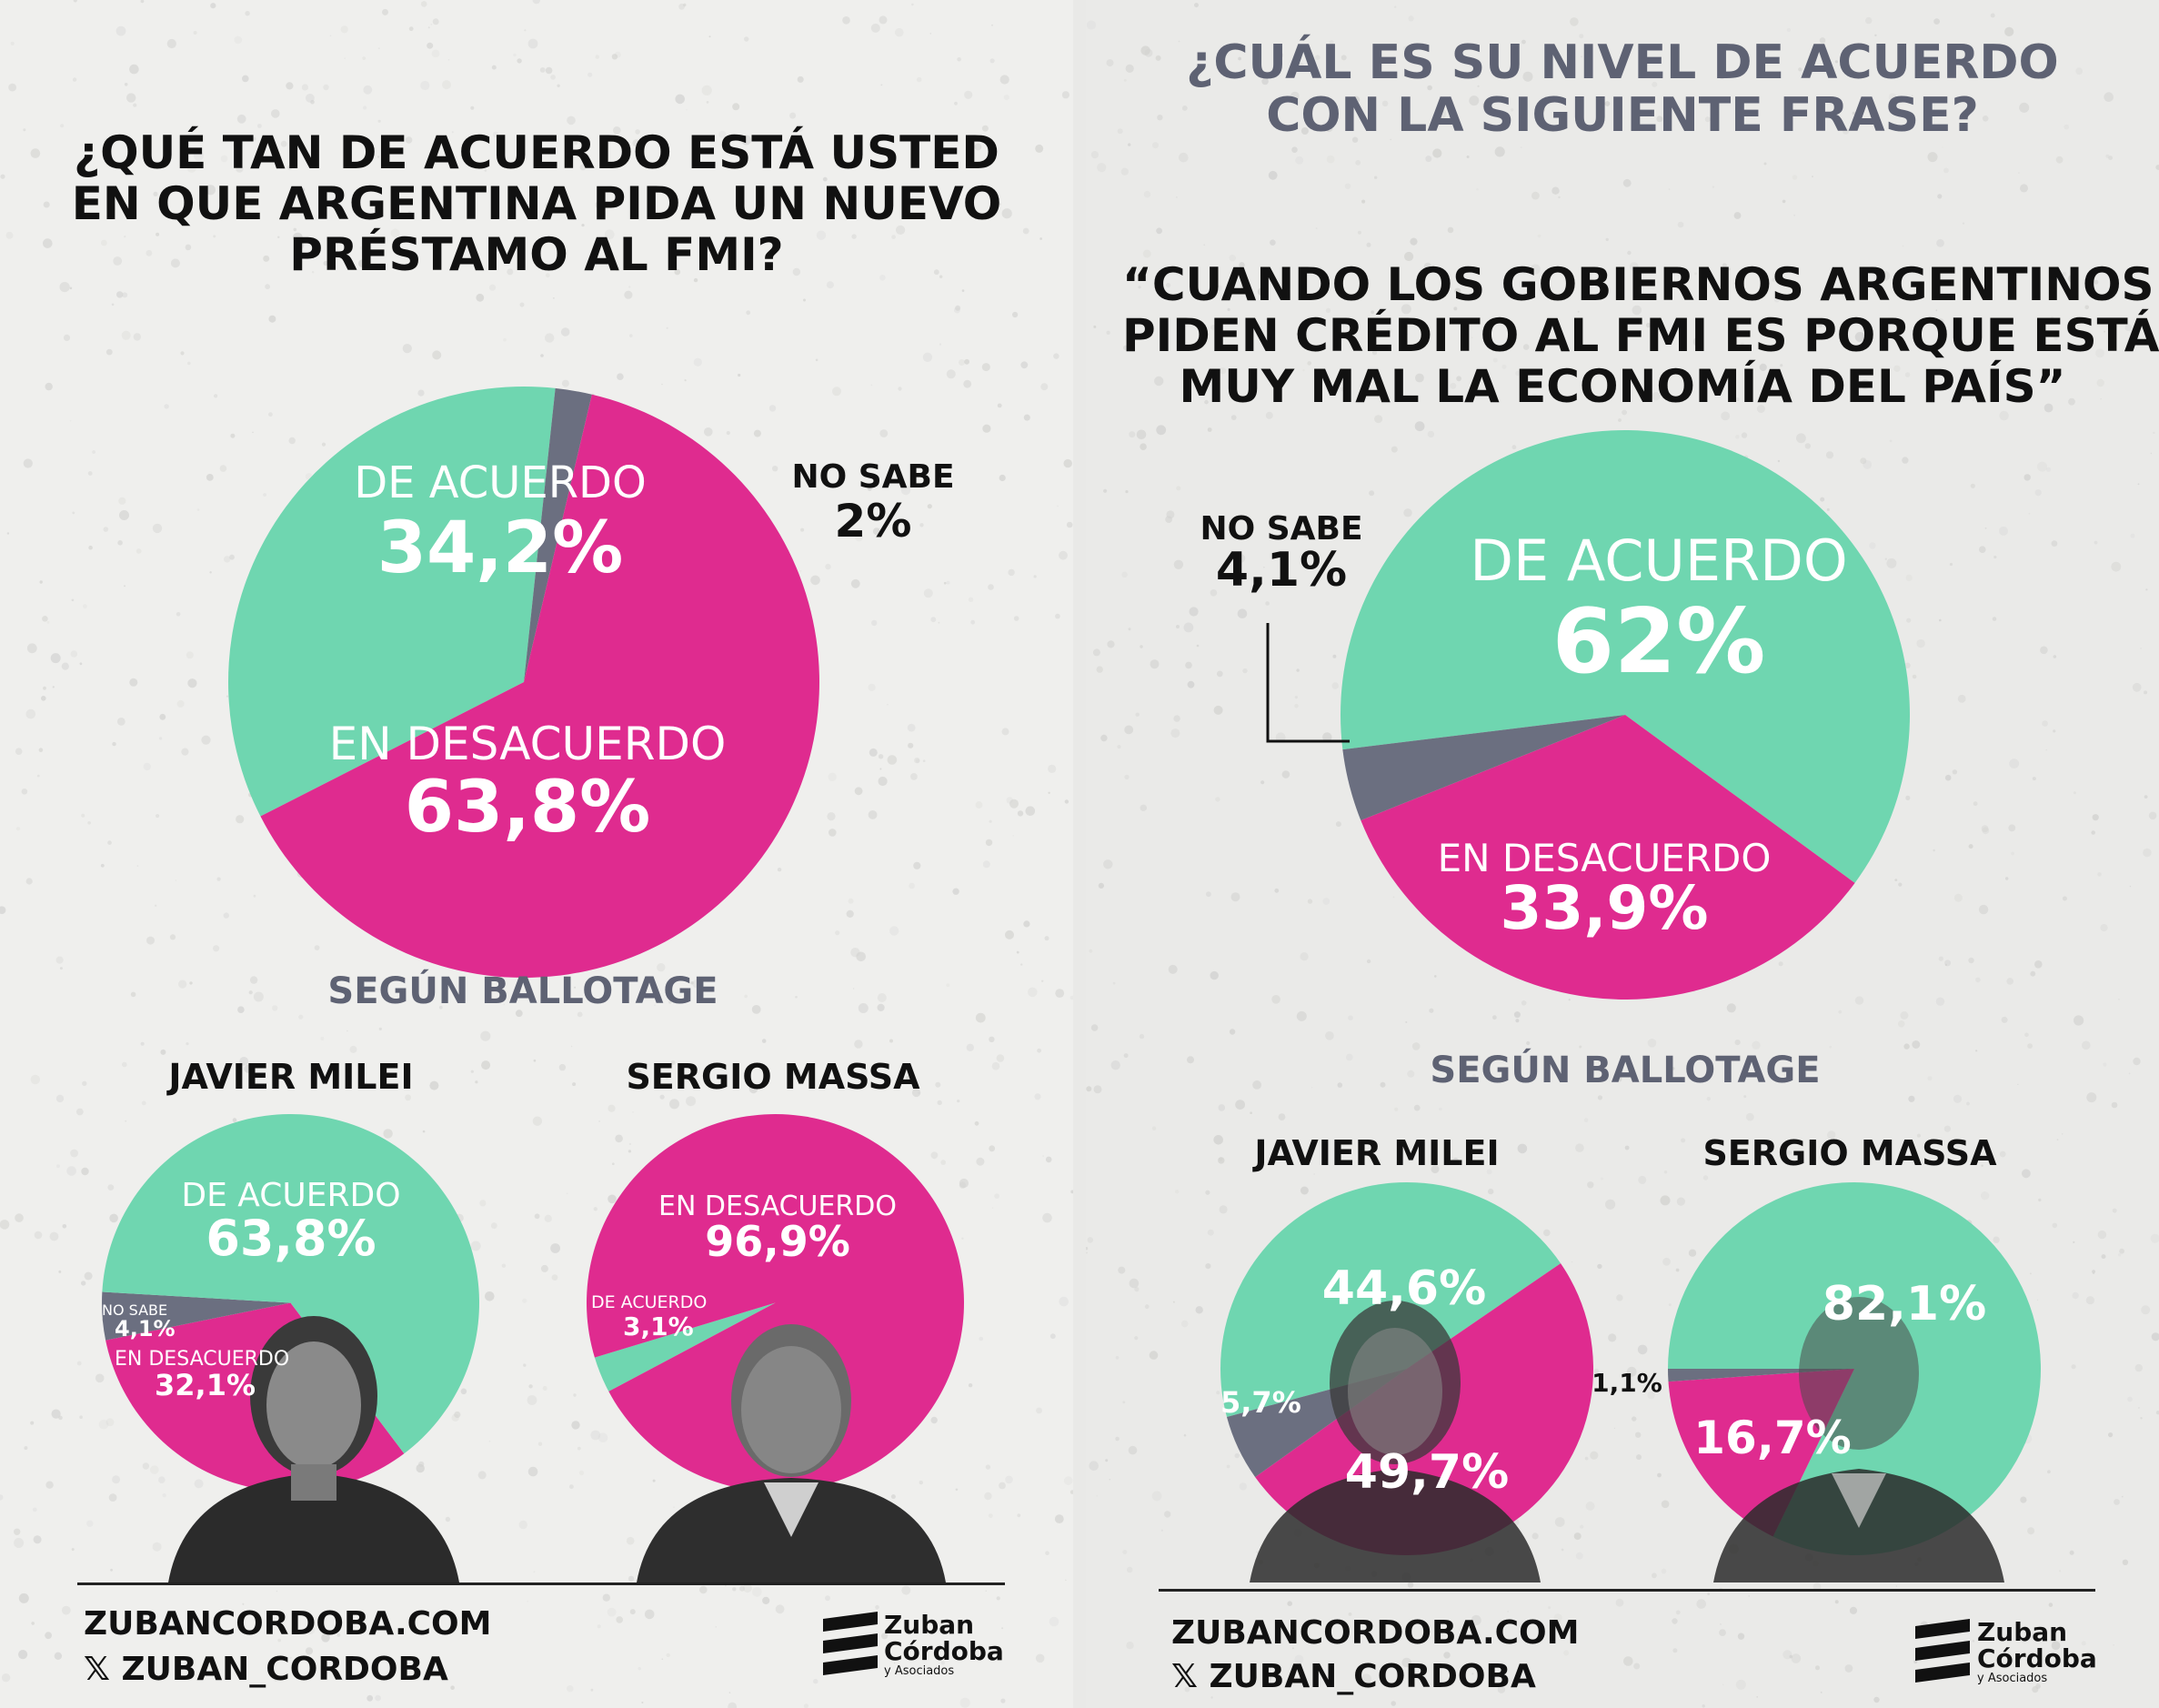  I want to click on right-massa-unknown-value: 1,1%, so click(1627, 1383).